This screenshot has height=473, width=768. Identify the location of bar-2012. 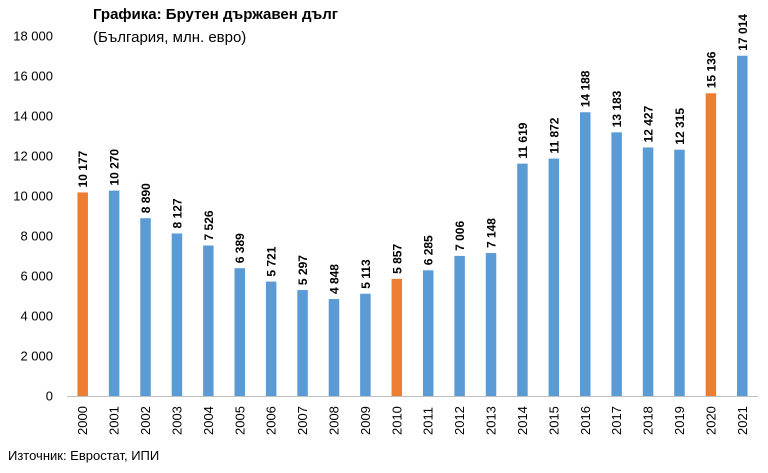
(459, 325).